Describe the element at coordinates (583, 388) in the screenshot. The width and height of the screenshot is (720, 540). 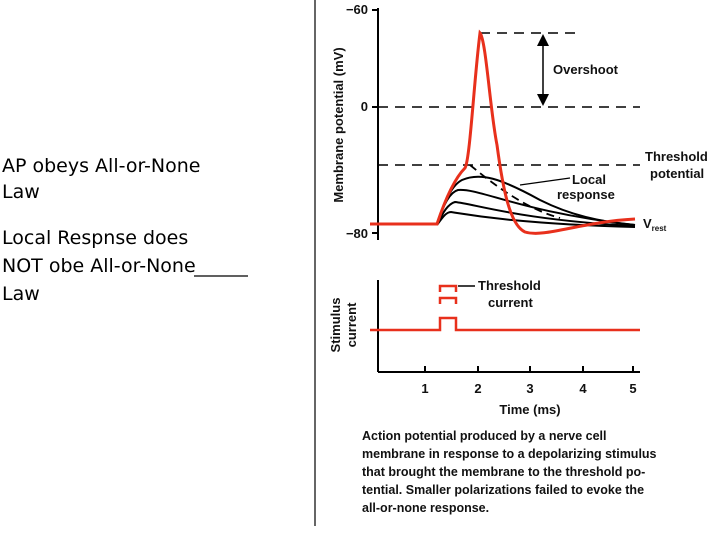
I see `x-tick-label: 4` at that location.